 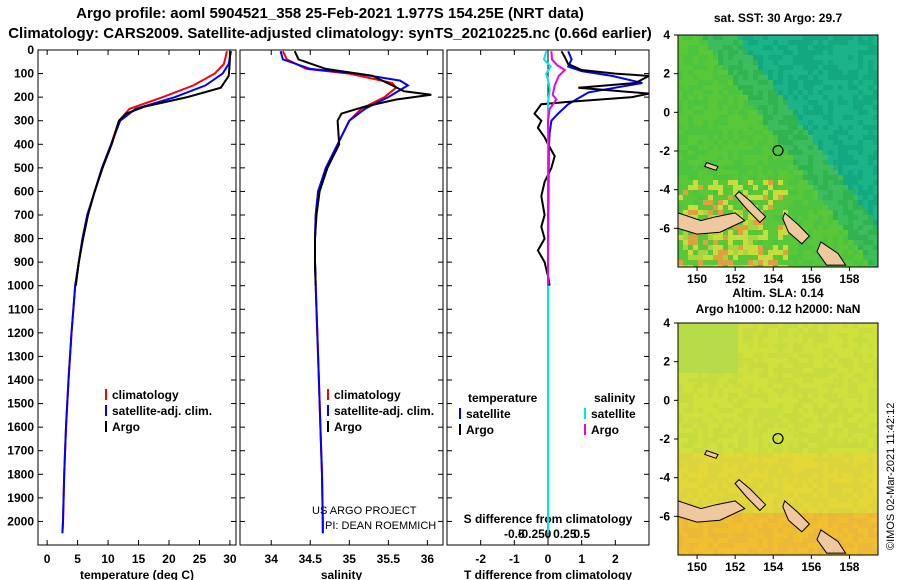 I want to click on credit-imos: ©IMOS 02-Mar-2021 11:42:12, so click(x=891, y=476).